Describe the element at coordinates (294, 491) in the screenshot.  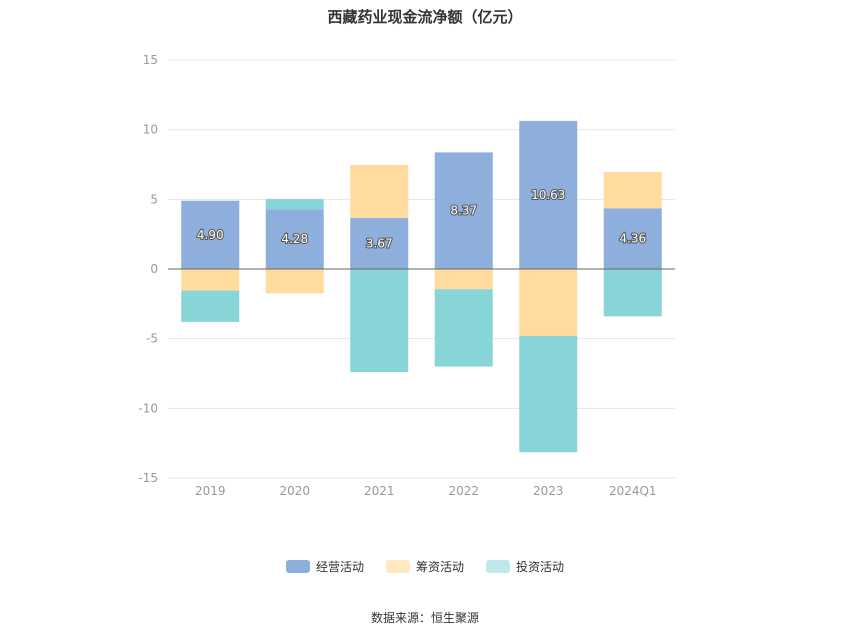
I see `x-tick-label: 2020` at that location.